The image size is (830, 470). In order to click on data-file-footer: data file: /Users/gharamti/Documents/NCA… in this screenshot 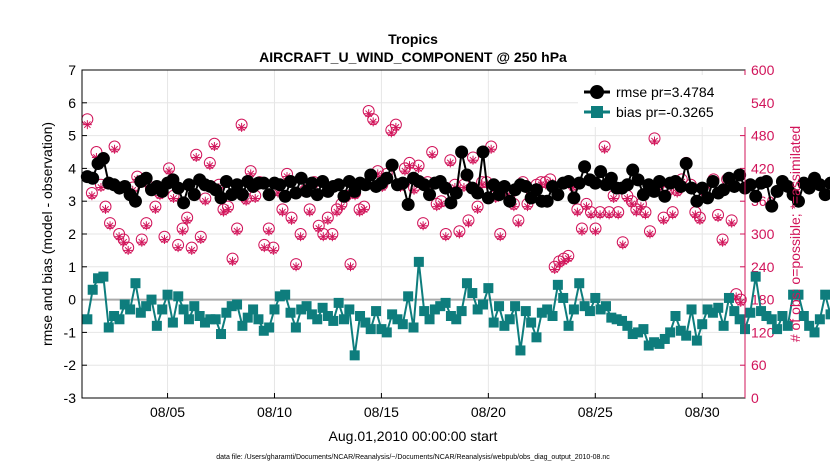, I will do `click(413, 457)`.